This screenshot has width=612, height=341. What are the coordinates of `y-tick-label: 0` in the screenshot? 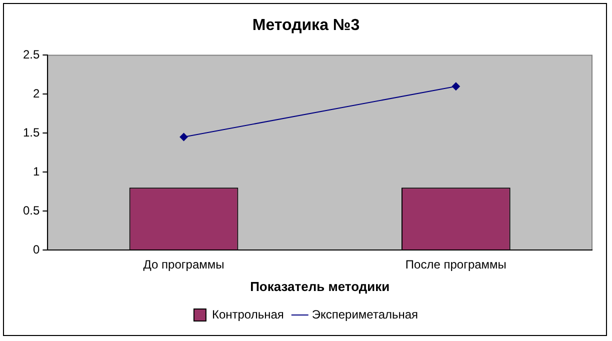 It's located at (36, 249).